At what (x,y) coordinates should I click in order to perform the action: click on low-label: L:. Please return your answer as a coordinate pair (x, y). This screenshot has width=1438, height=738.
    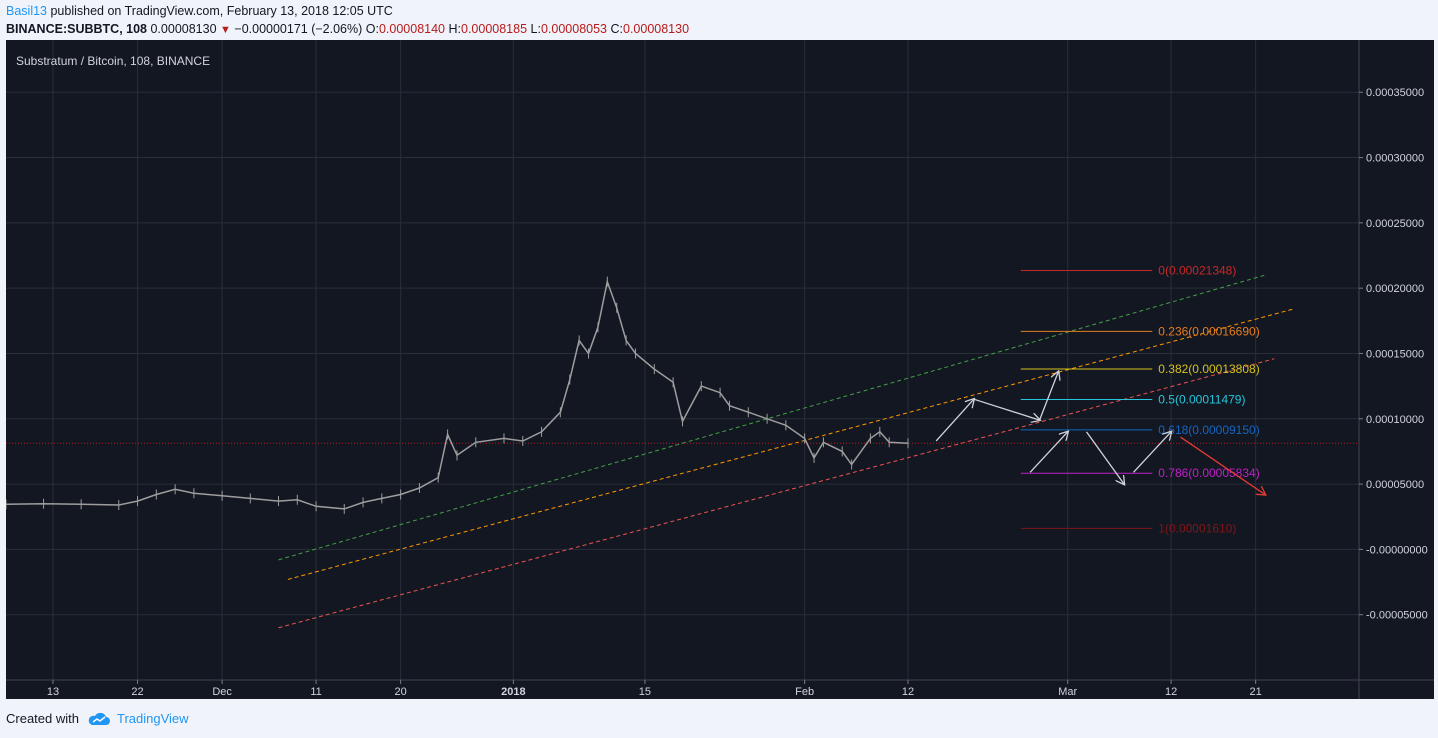
    Looking at the image, I should click on (535, 29).